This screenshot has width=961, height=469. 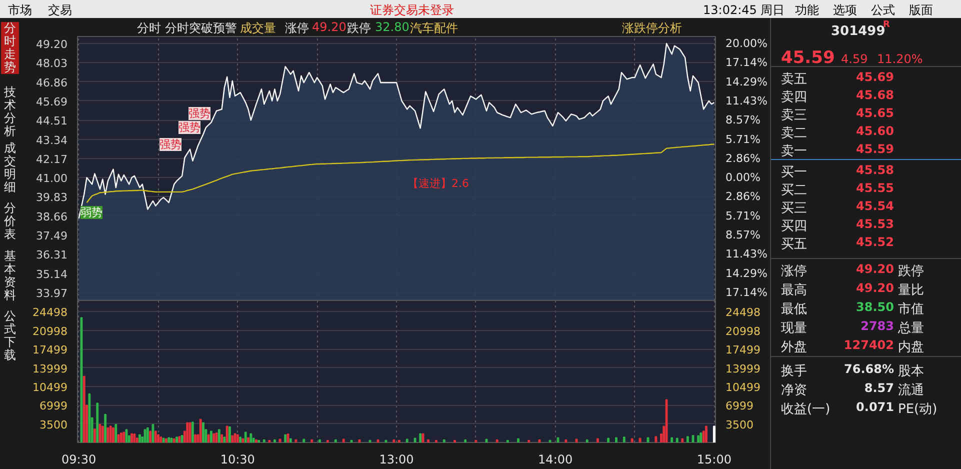 What do you see at coordinates (794, 244) in the screenshot?
I see `text: 买五` at bounding box center [794, 244].